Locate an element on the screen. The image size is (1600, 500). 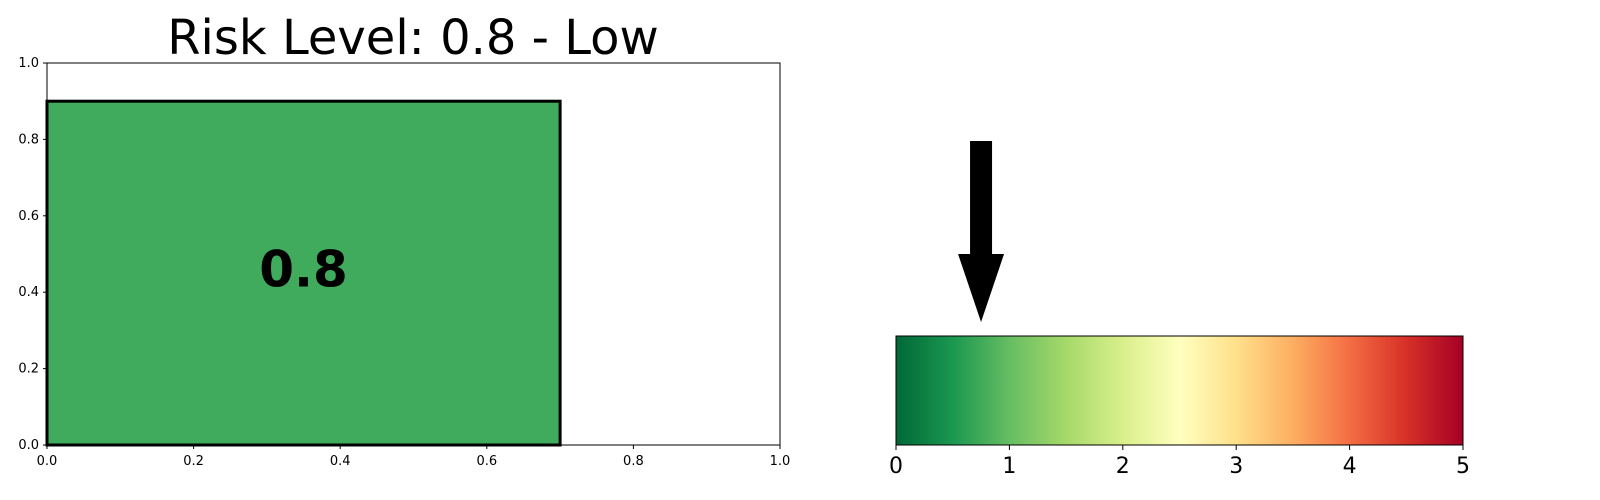
y-tick-label: 0.8 is located at coordinates (28, 139).